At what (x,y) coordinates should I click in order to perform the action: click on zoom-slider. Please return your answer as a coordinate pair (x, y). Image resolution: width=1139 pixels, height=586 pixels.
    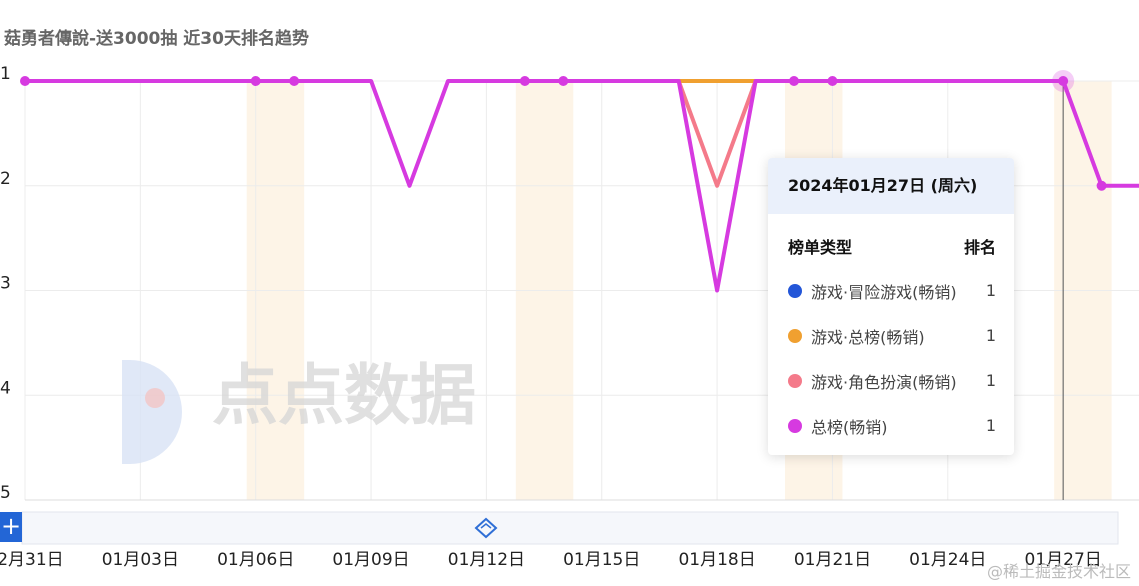
    Looking at the image, I should click on (570, 528).